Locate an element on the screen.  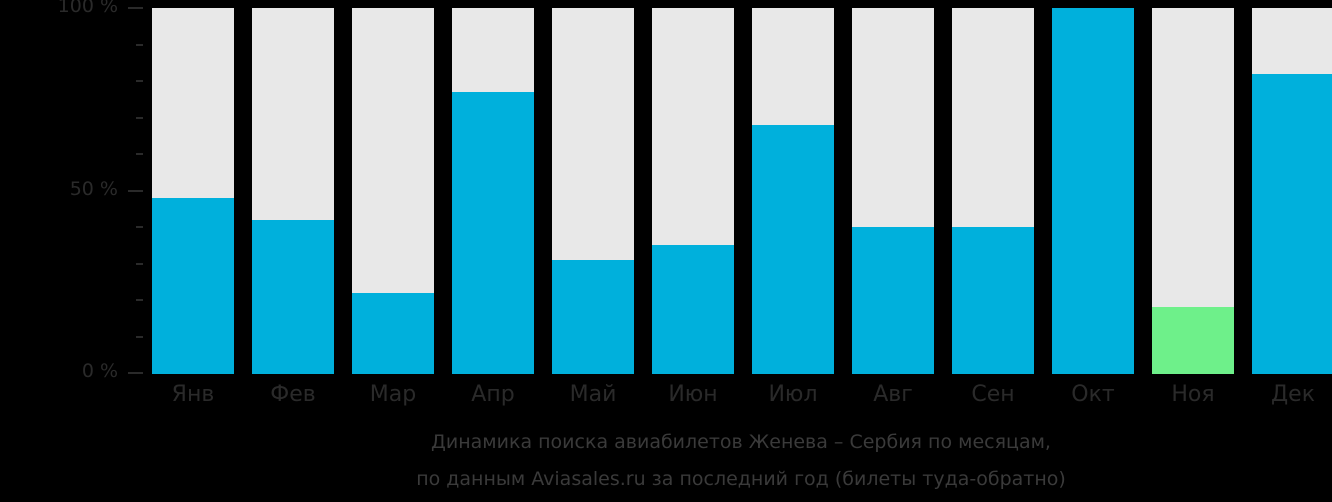
x-tick-label: Май is located at coordinates (593, 394).